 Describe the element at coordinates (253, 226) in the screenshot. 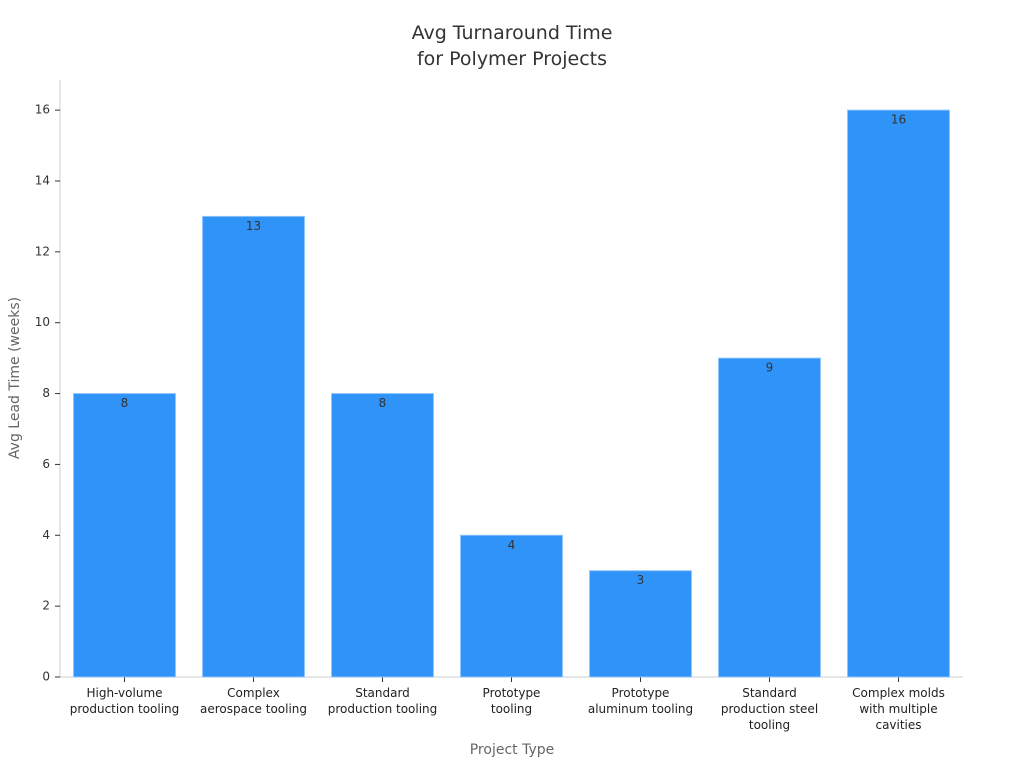

I see `value-label: 13` at that location.